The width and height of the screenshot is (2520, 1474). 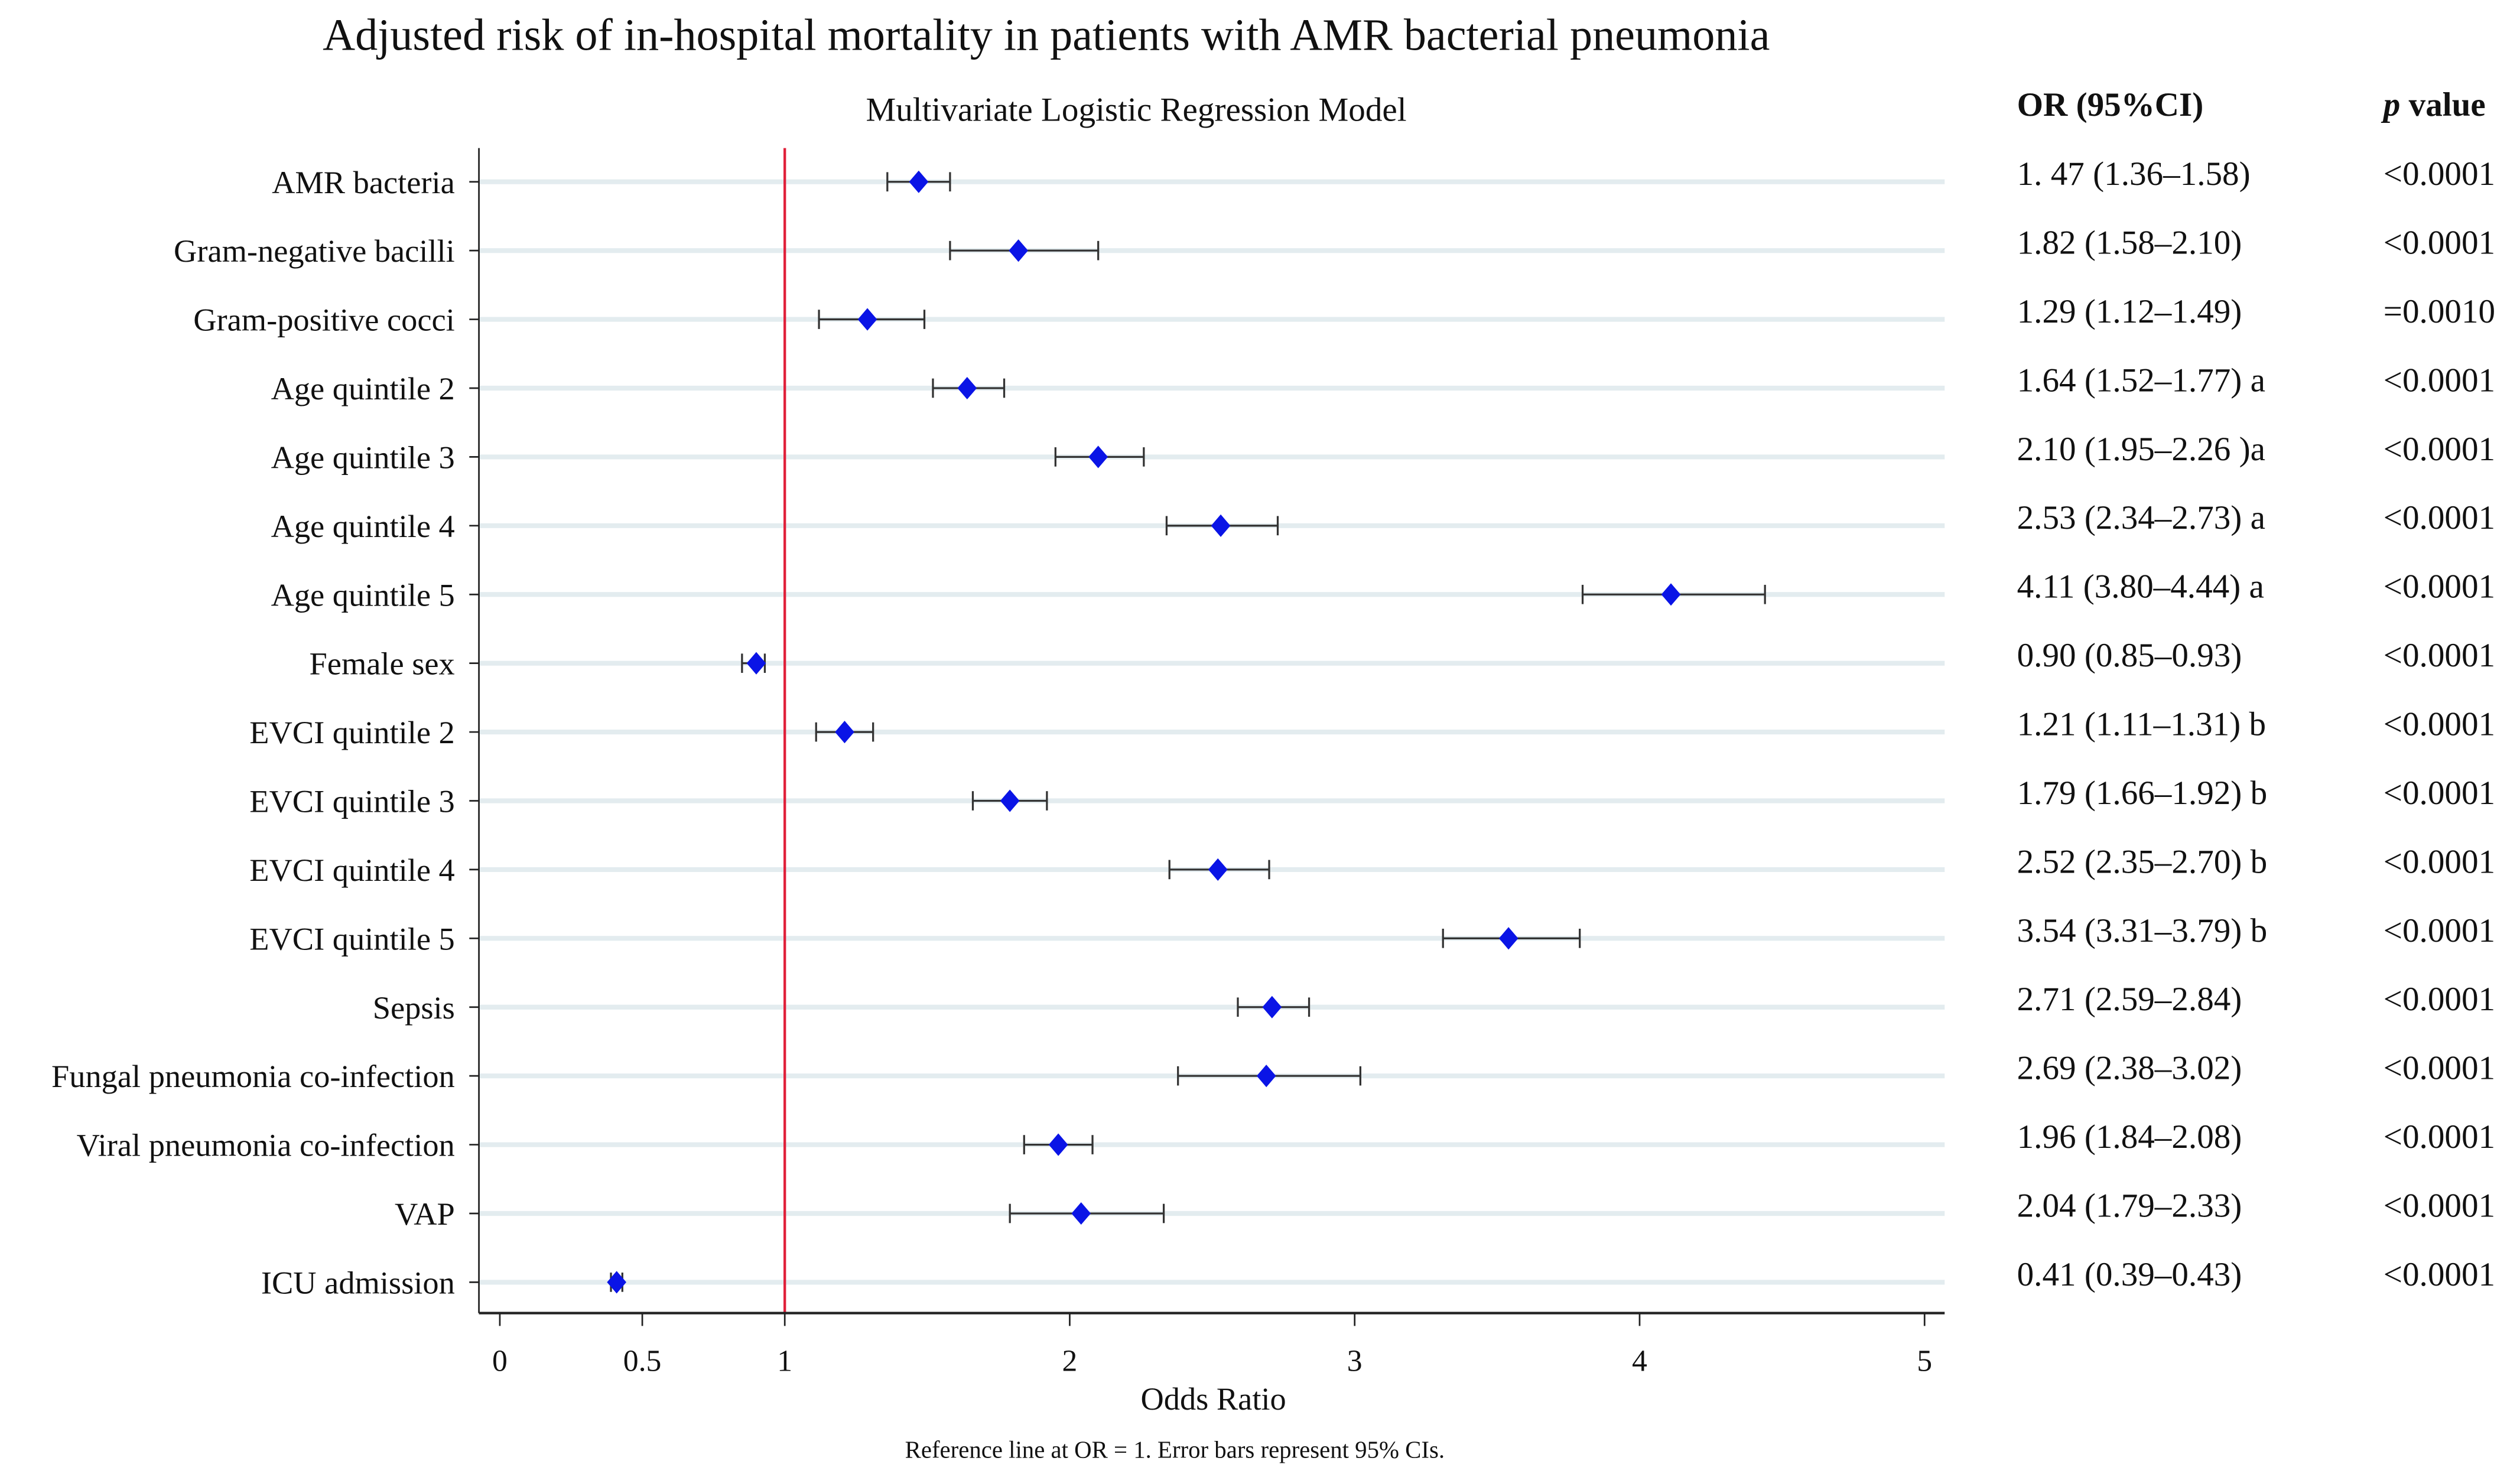 What do you see at coordinates (253, 1076) in the screenshot?
I see `row-label: Fungal pneumonia co-infection` at bounding box center [253, 1076].